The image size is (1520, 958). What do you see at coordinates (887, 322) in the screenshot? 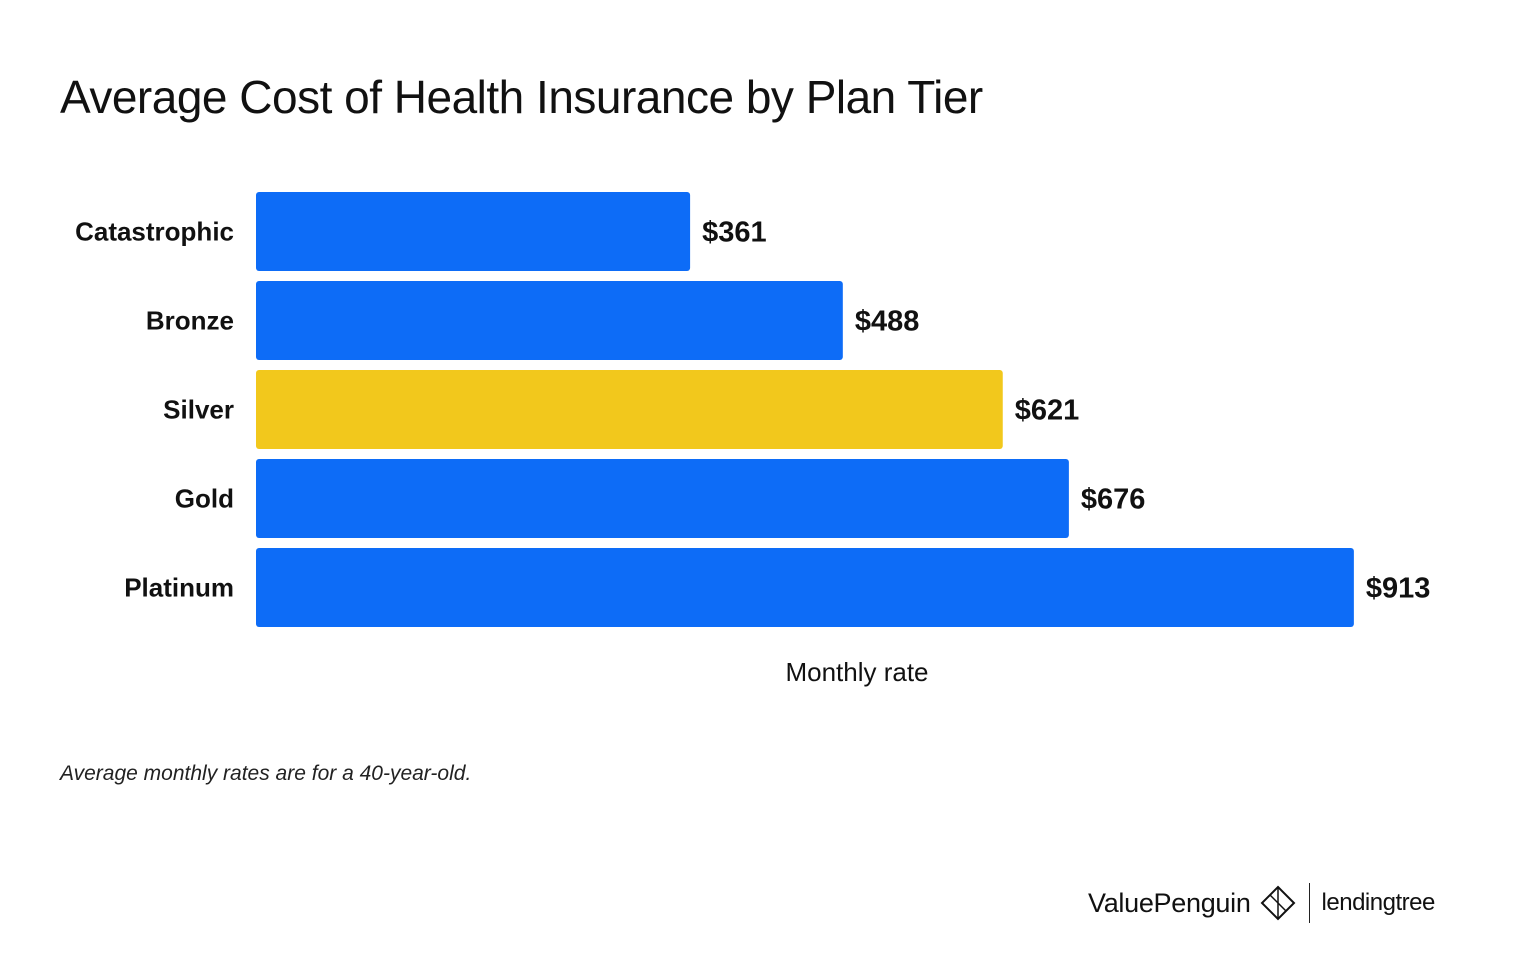
I see `value-label: $488` at bounding box center [887, 322].